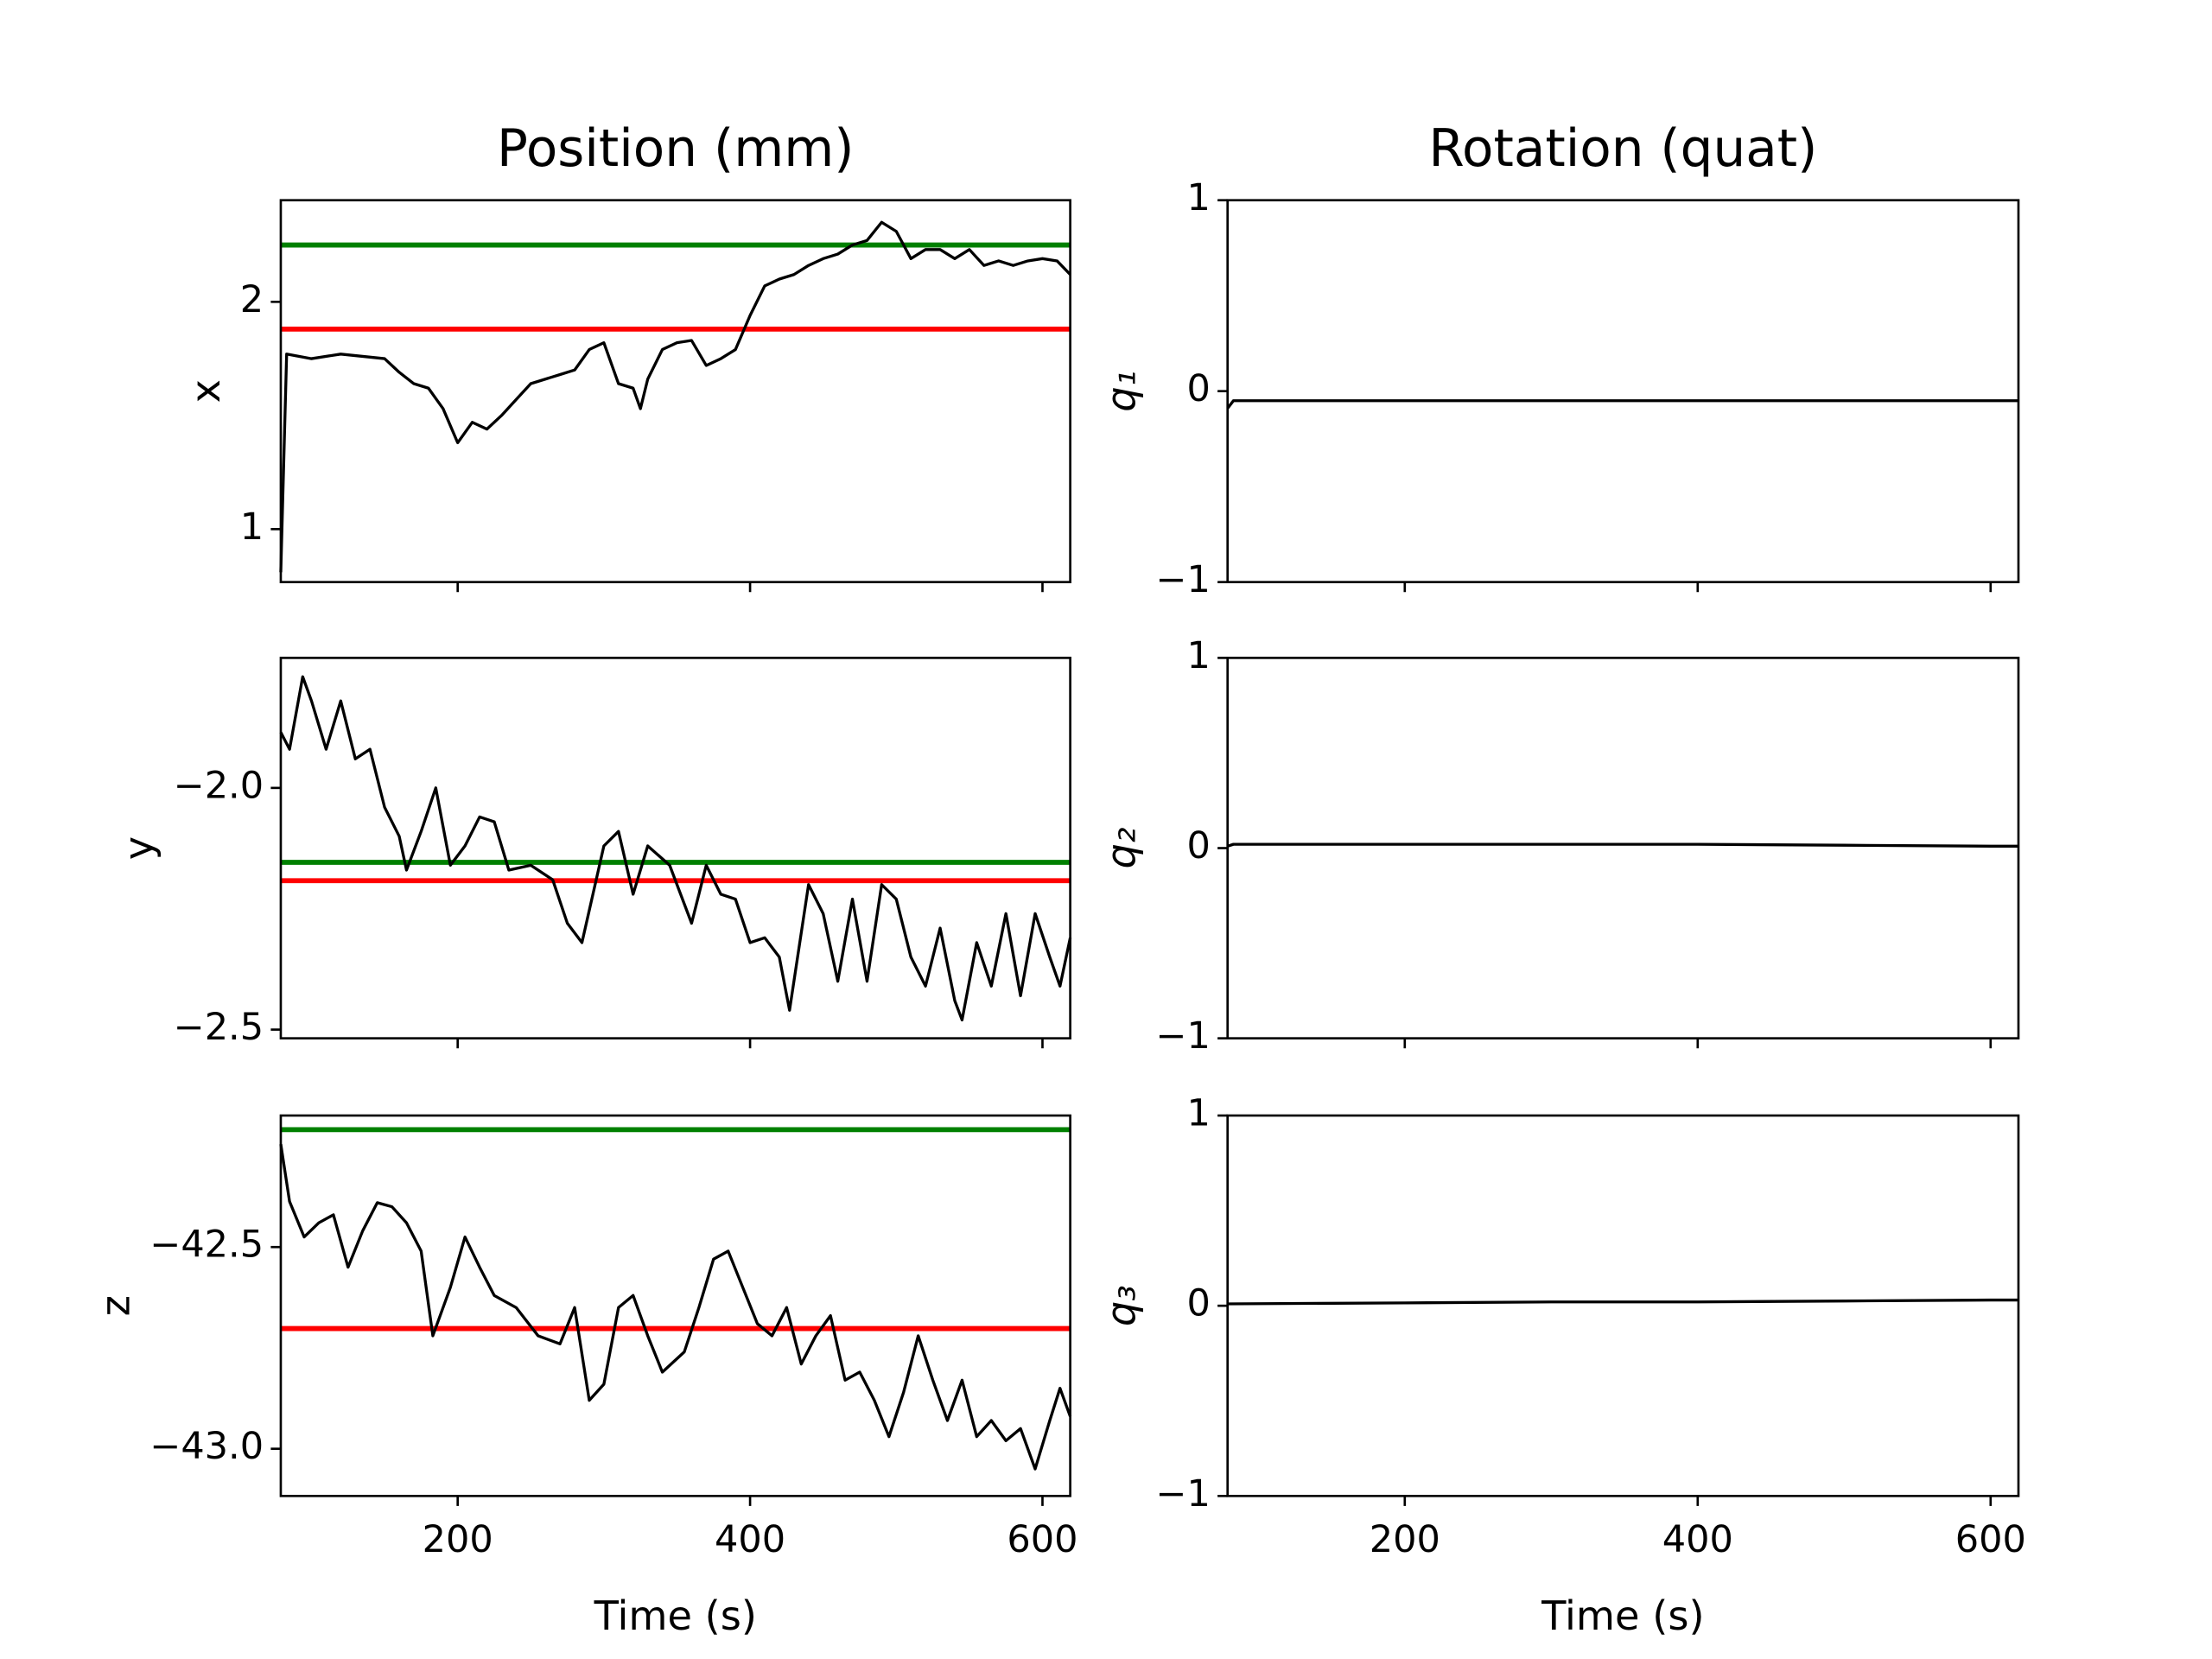 This screenshot has width=2212, height=1659. What do you see at coordinates (139, 848) in the screenshot?
I see `y-axis-label: y` at bounding box center [139, 848].